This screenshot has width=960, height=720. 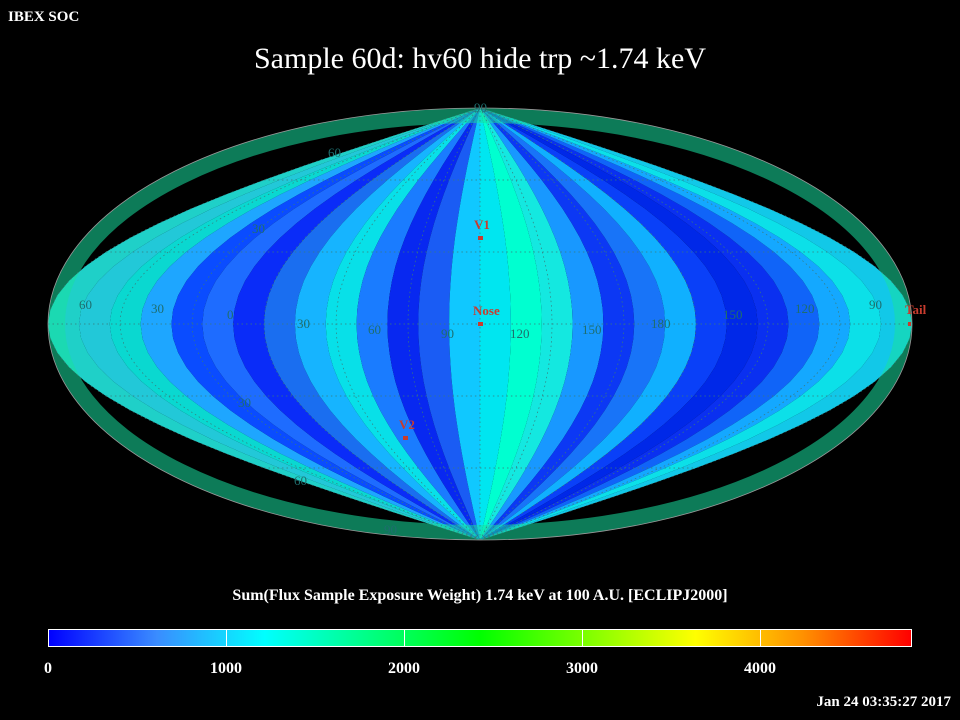 What do you see at coordinates (582, 668) in the screenshot?
I see `colorbar-tick-label: 3000` at bounding box center [582, 668].